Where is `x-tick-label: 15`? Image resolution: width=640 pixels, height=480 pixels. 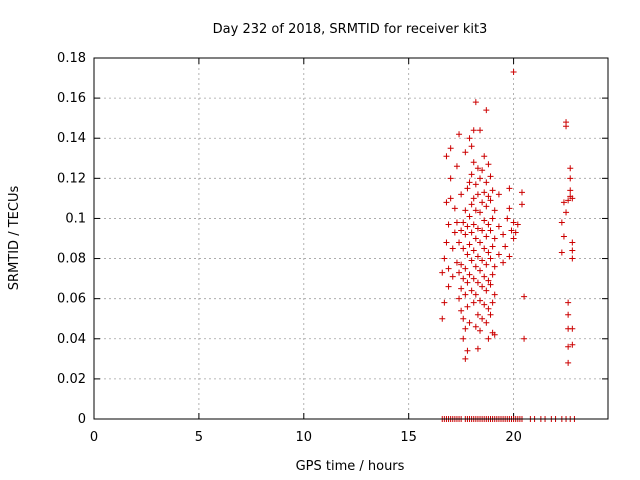
x-tick-label: 15 is located at coordinates (408, 437).